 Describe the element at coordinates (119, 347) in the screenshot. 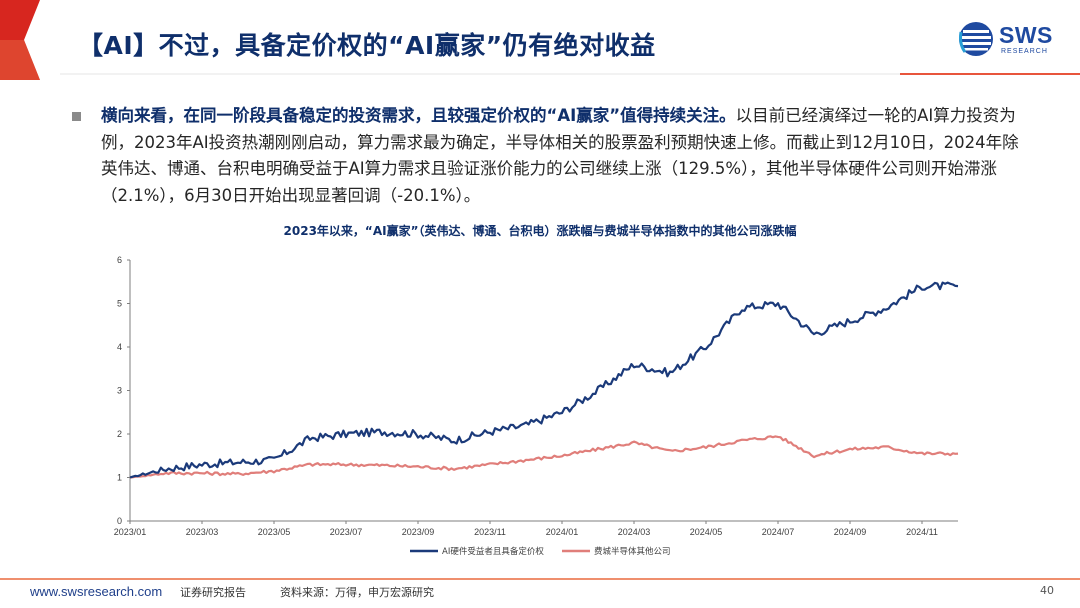

I see `y-tick-label: 4` at that location.